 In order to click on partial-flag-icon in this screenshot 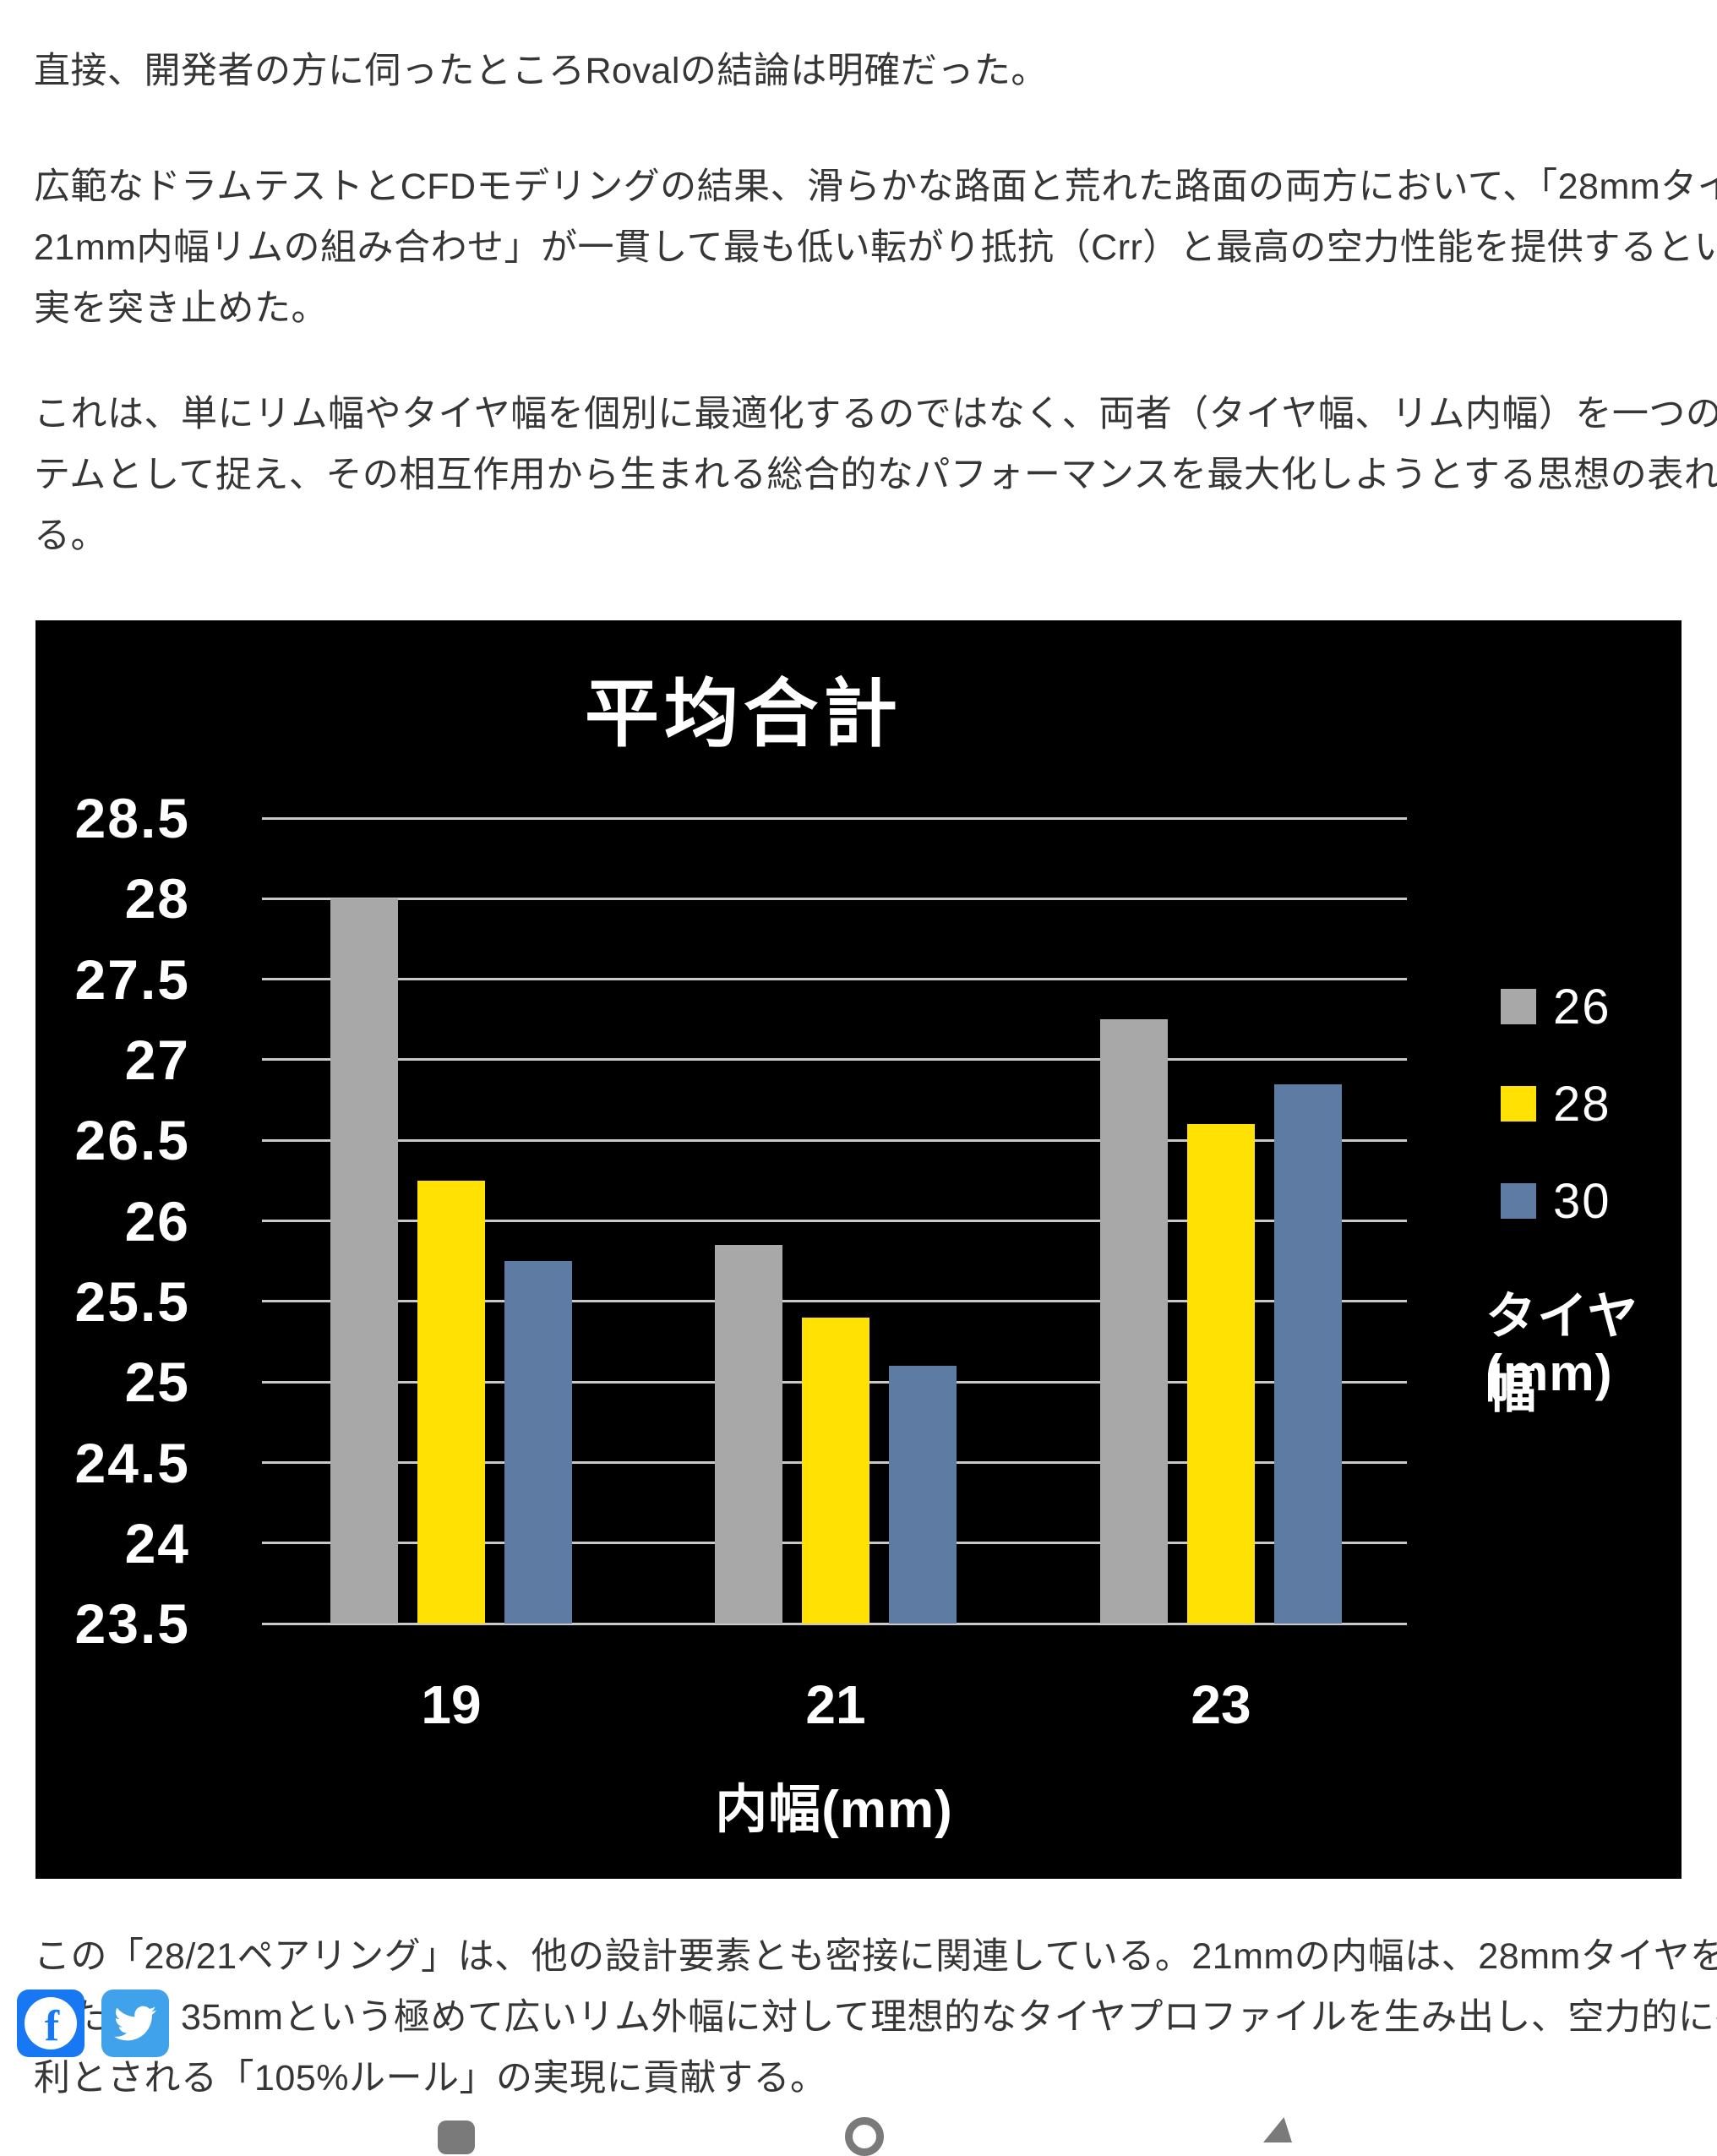, I will do `click(1278, 2129)`.